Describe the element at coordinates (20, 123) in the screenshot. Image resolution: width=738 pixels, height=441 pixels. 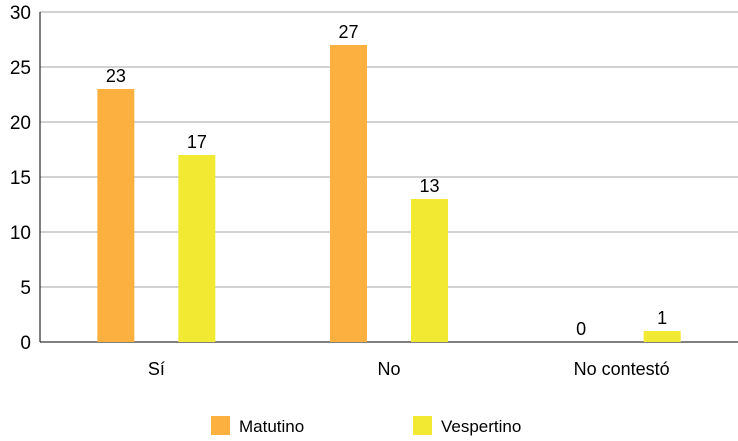
I see `y-tick-label: 20` at that location.